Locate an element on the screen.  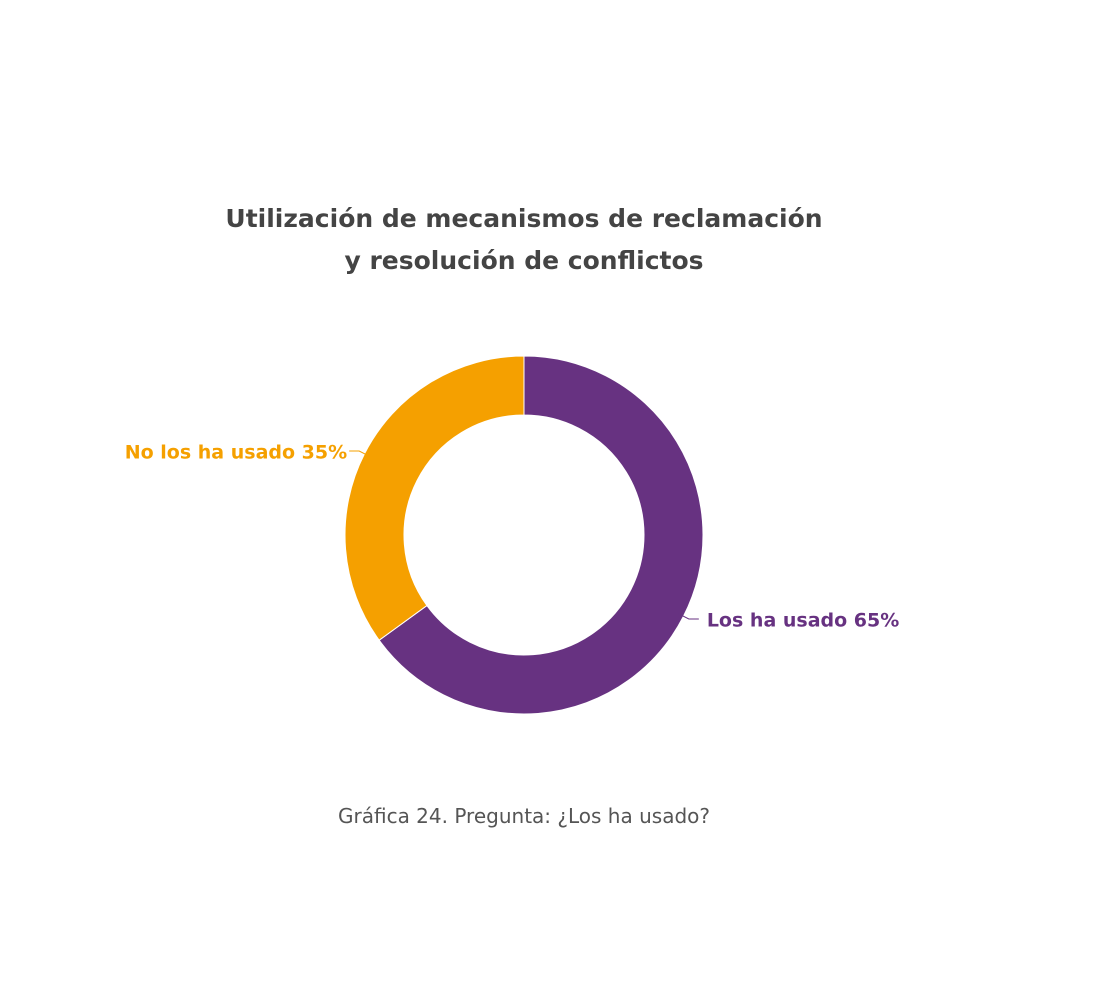
slice-labels: Los ha usado 65% No los ha usado 35% is located at coordinates (512, 537).